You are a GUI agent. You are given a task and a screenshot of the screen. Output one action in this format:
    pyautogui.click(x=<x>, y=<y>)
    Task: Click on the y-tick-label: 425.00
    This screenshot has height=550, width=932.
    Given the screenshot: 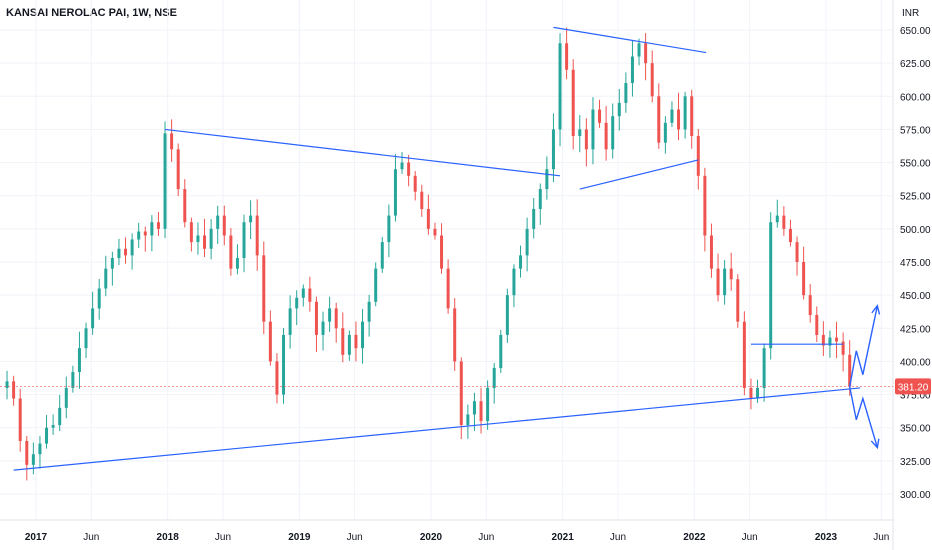 What is the action you would take?
    pyautogui.click(x=915, y=329)
    